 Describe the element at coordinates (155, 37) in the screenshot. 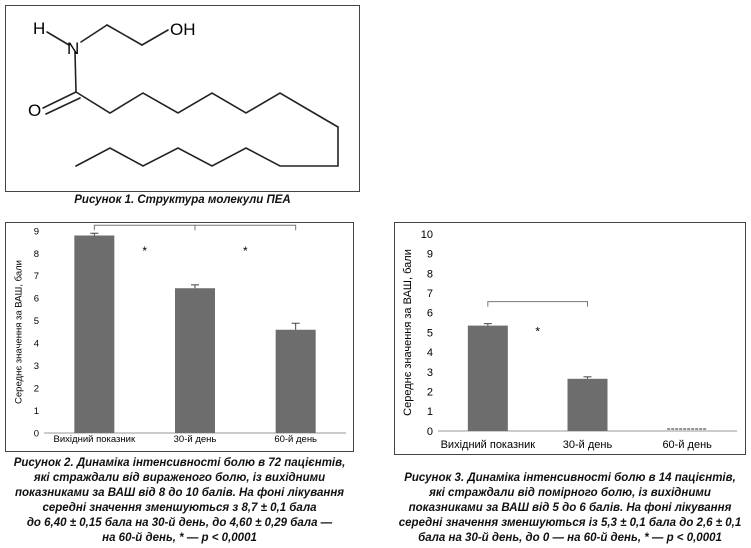

I see `bond-c2-o` at that location.